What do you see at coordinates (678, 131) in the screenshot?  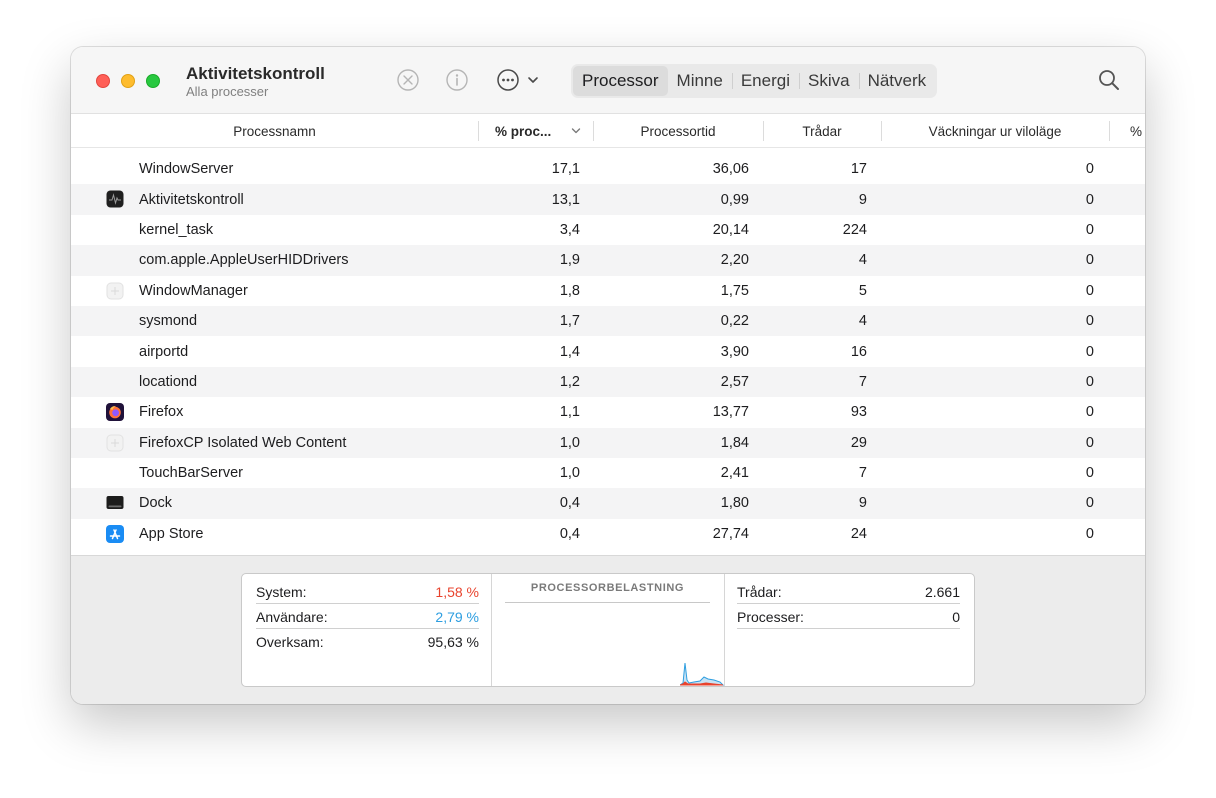 I see `column-cpu-time: Processortid` at bounding box center [678, 131].